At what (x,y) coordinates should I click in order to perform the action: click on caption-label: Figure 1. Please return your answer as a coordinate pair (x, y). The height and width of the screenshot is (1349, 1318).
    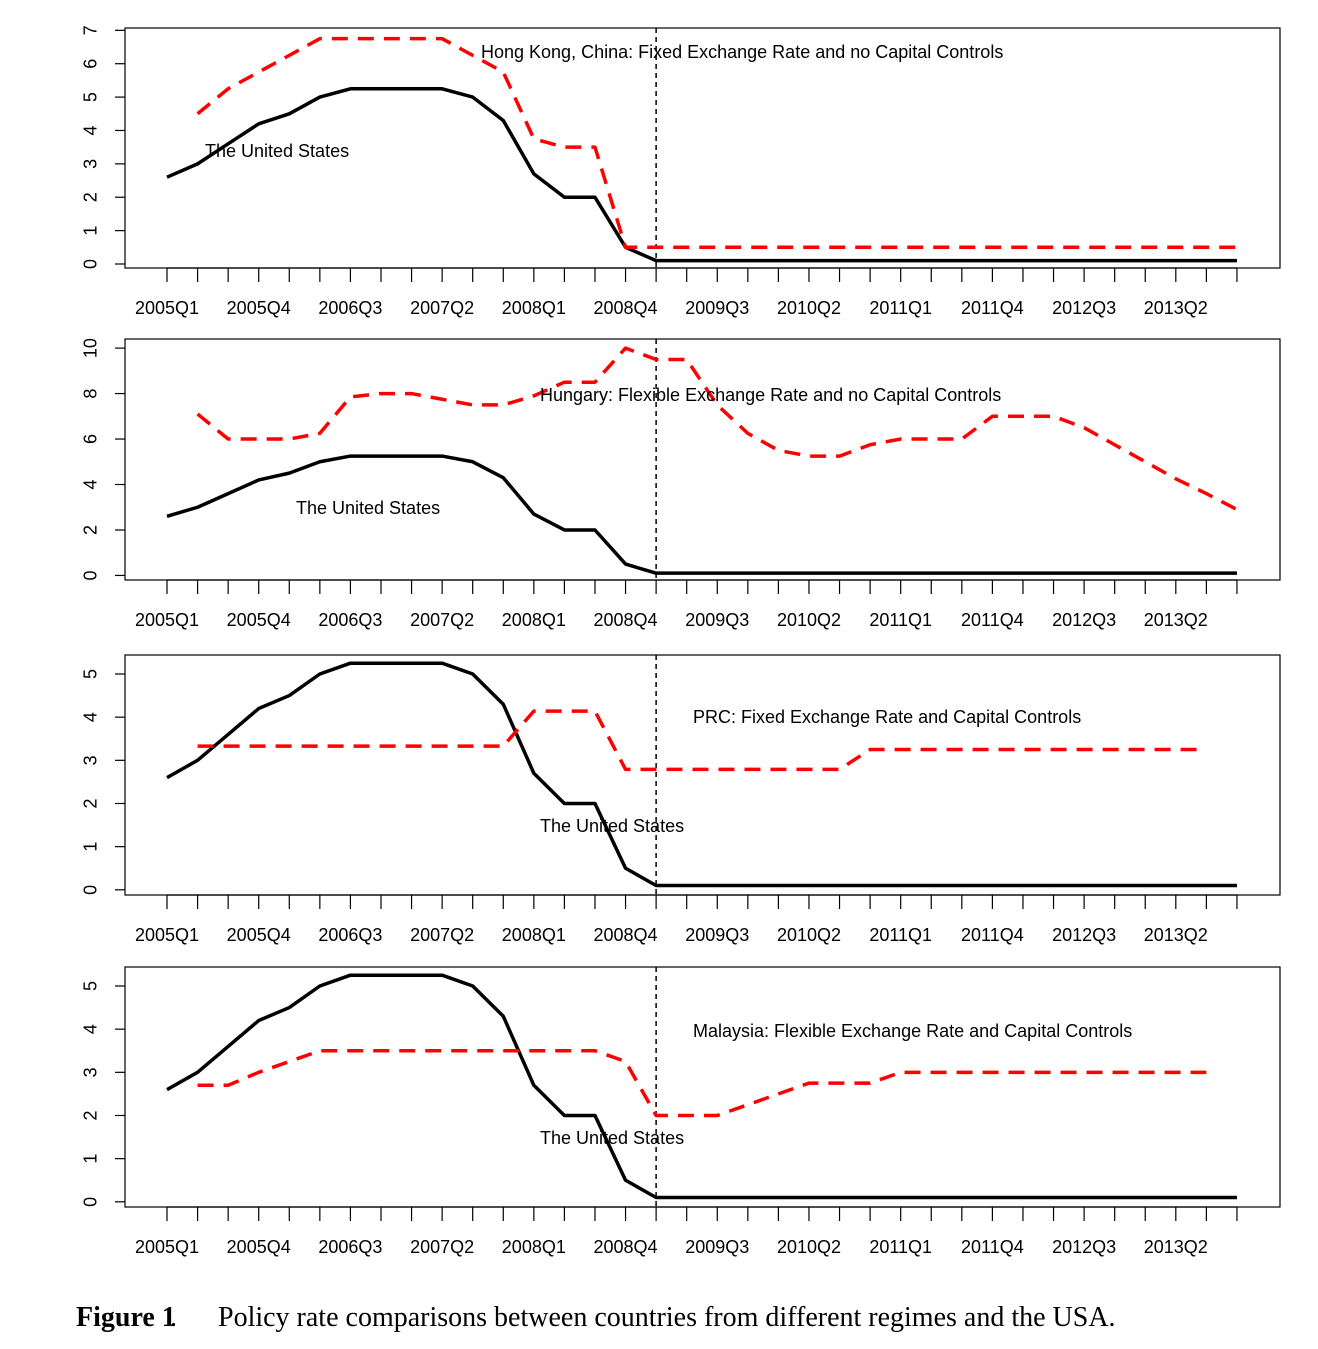
    Looking at the image, I should click on (126, 1317).